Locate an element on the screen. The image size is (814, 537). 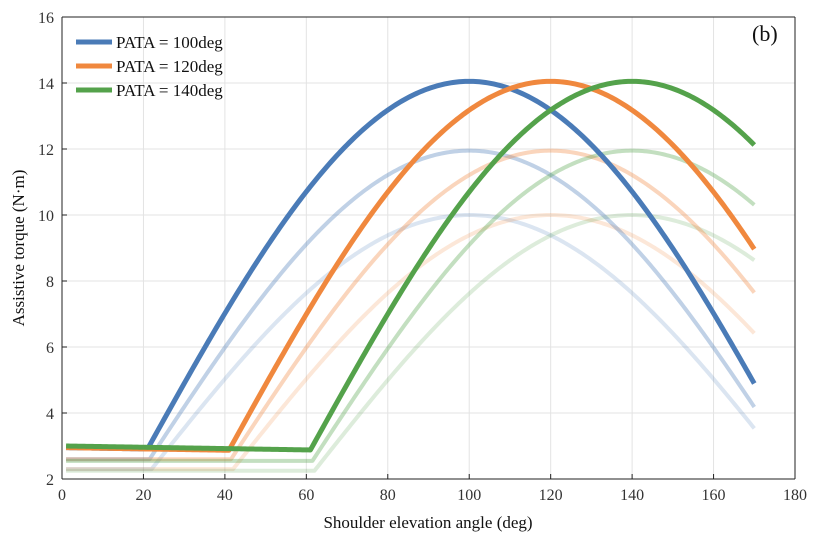
legend-label: PATA = 140deg is located at coordinates (169, 90).